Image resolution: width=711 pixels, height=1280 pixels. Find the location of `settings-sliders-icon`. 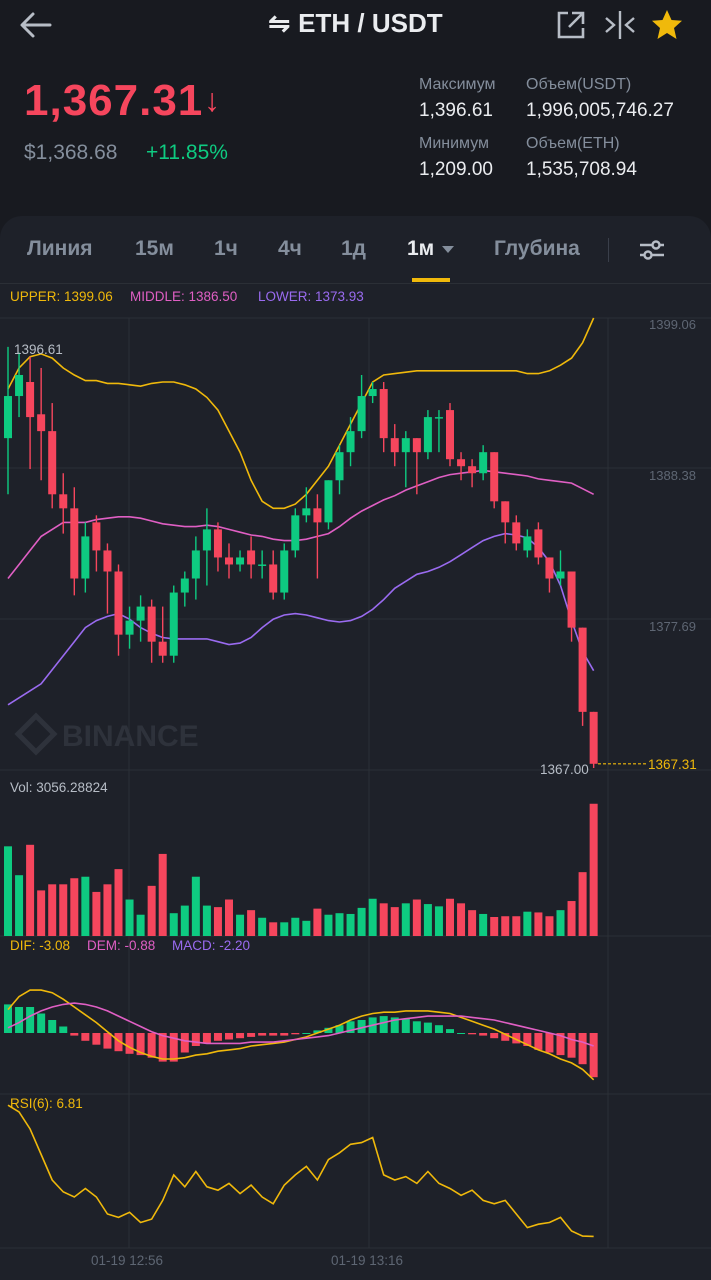

settings-sliders-icon is located at coordinates (652, 250).